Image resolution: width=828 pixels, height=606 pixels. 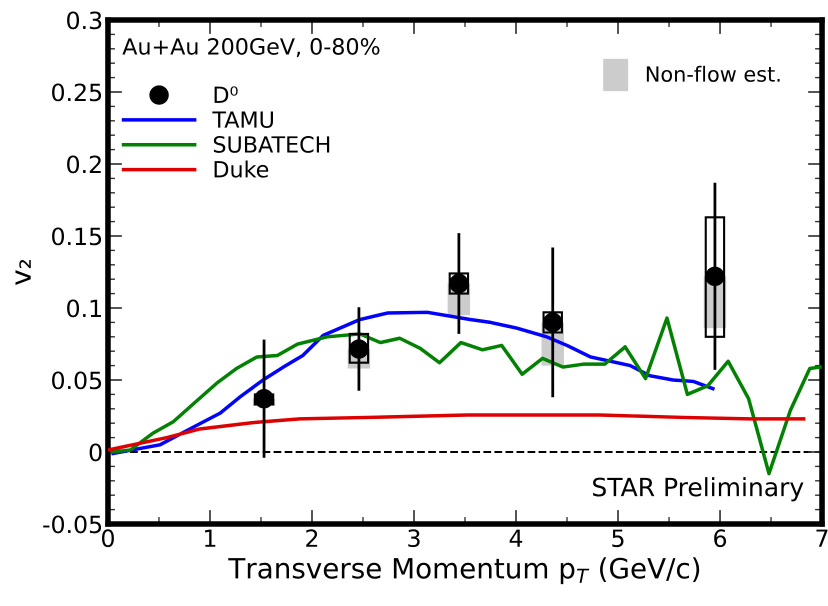 What do you see at coordinates (84, 308) in the screenshot?
I see `y-tick-label: 0.1` at bounding box center [84, 308].